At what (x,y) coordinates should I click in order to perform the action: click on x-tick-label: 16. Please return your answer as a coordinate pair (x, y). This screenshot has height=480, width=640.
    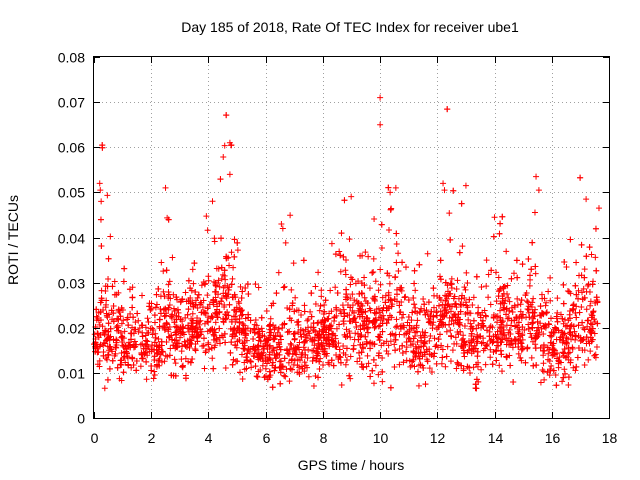
    Looking at the image, I should click on (553, 438).